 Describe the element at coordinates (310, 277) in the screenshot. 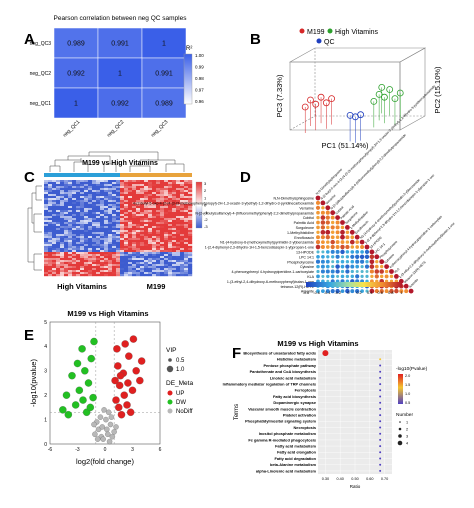

I see `metabolite-label: KLA` at that location.